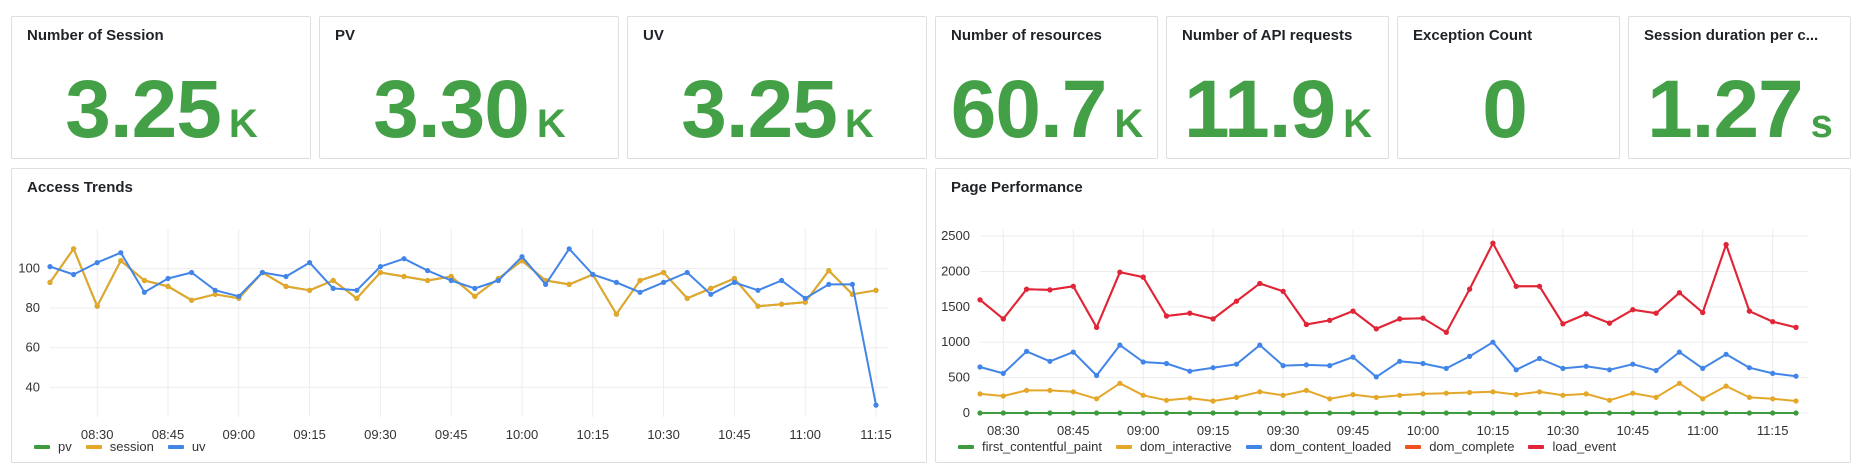 The width and height of the screenshot is (1862, 469). What do you see at coordinates (1003, 430) in the screenshot?
I see `x-tick-label: 08:30` at bounding box center [1003, 430].